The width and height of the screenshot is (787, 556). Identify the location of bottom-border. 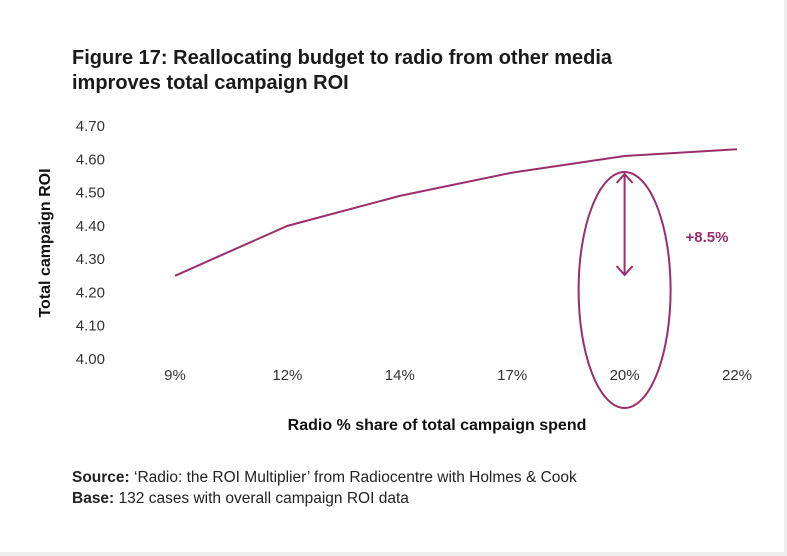
(393, 554).